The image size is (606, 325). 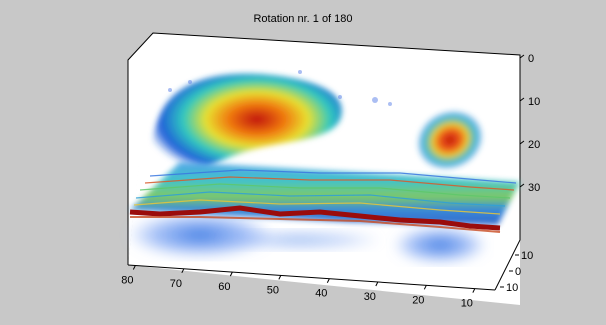 I want to click on structure-right, so click(x=450, y=140).